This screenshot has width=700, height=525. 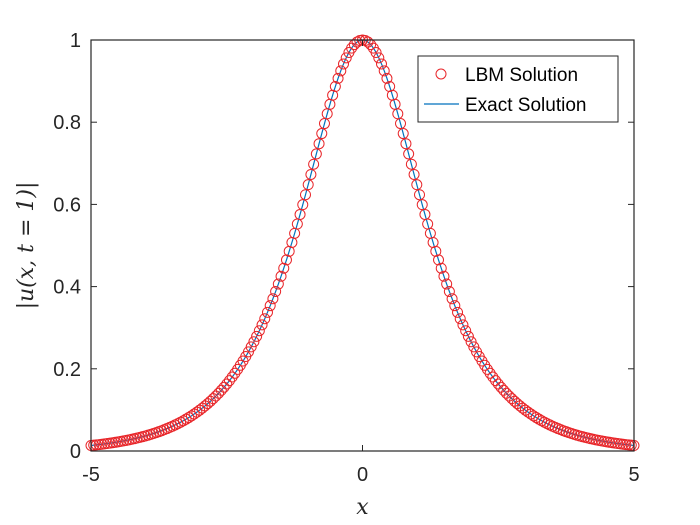 What do you see at coordinates (67, 288) in the screenshot?
I see `y-tick-label: 0.4` at bounding box center [67, 288].